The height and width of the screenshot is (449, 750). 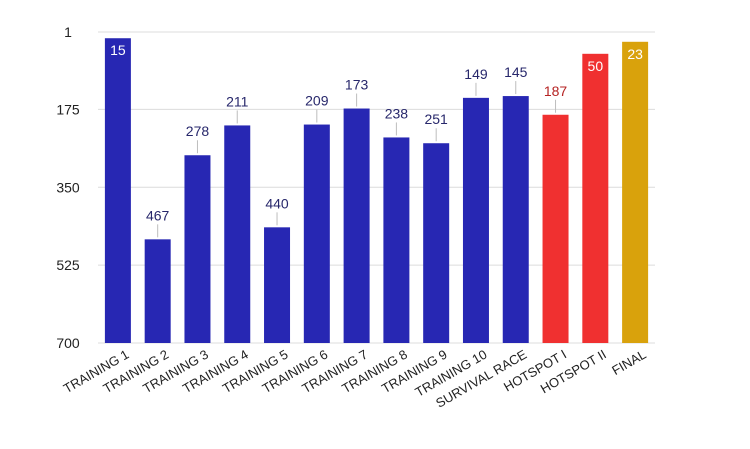 I want to click on data-label: 149, so click(x=476, y=74).